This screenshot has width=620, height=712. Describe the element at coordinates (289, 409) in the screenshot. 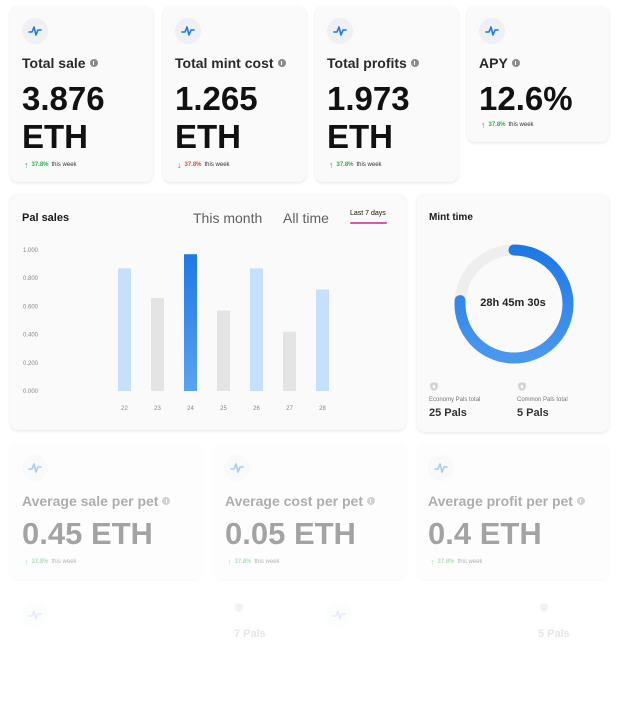

I see `x-tick-label: 27` at that location.